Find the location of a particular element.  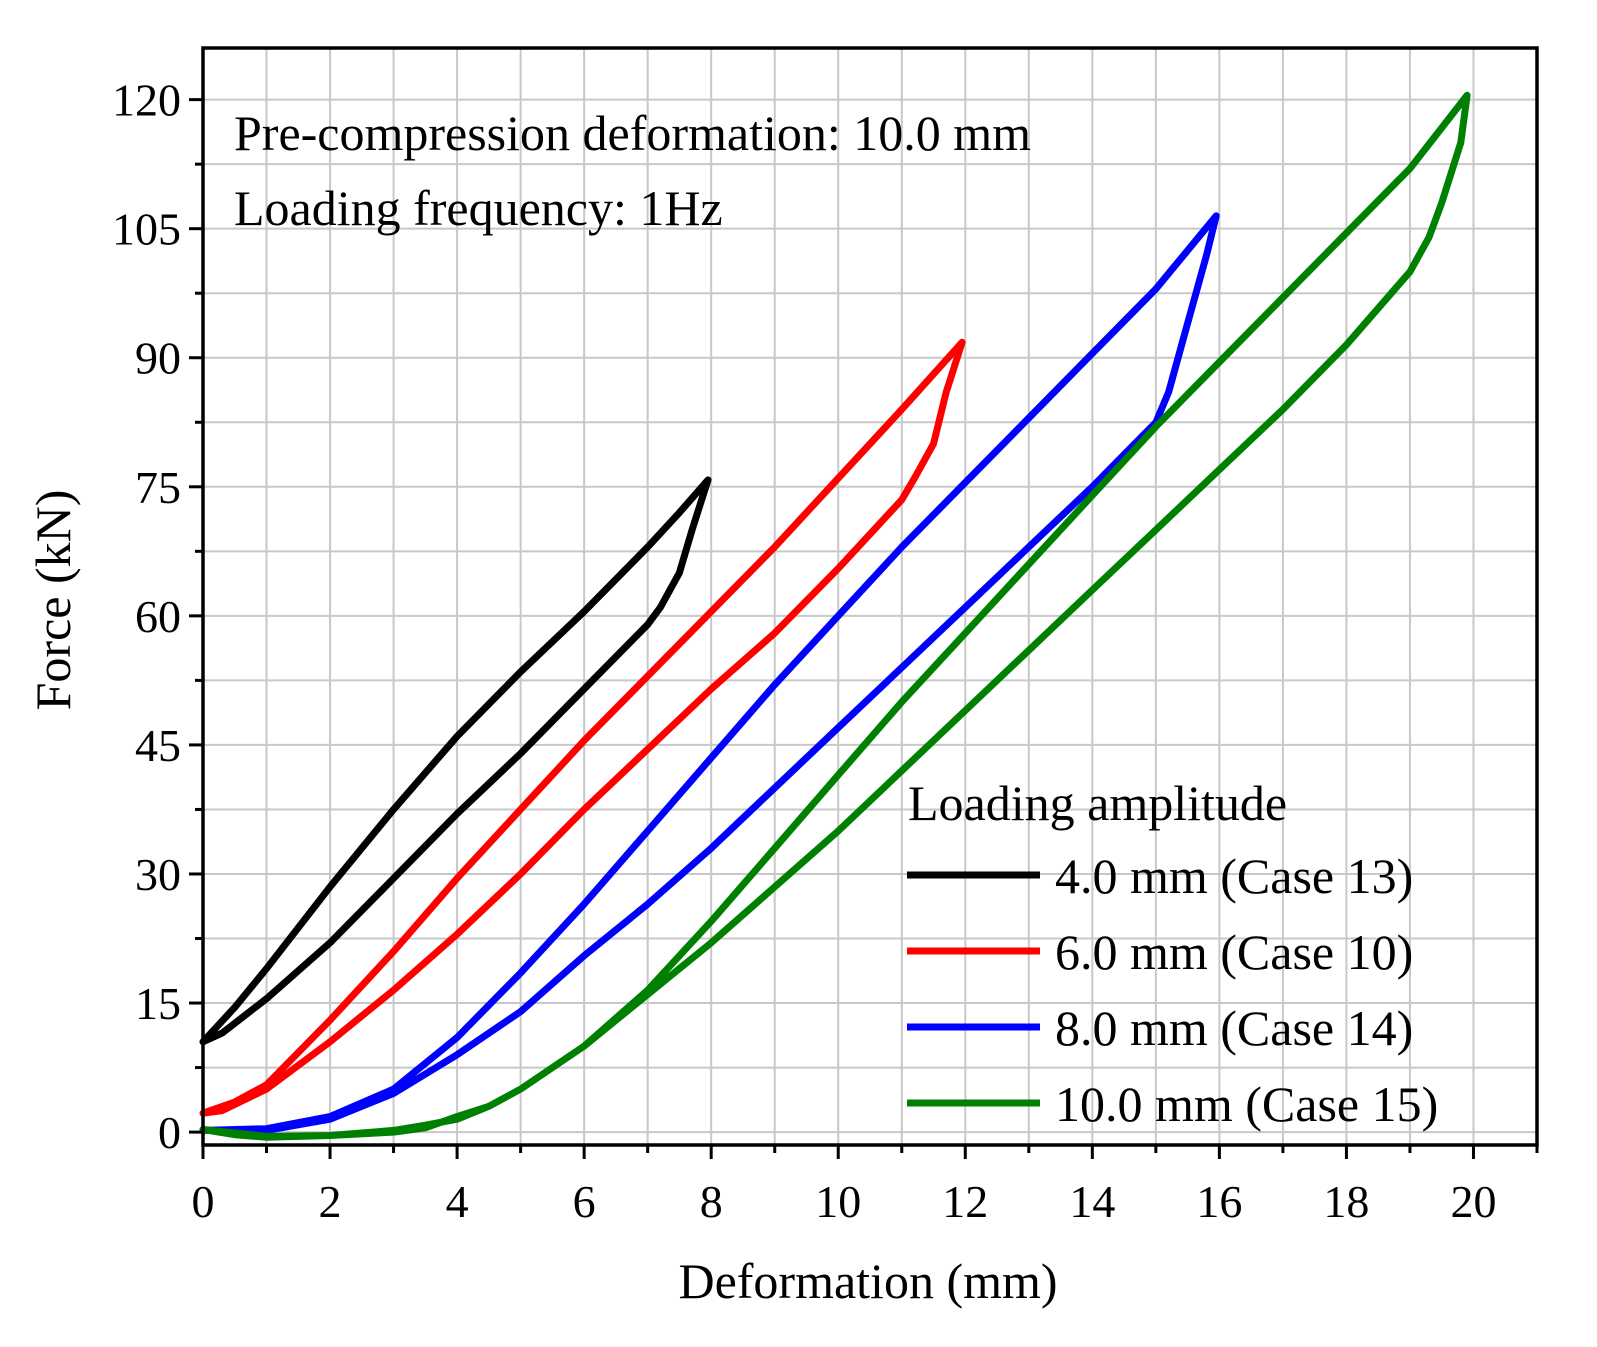

y-tick-label: 45 is located at coordinates (158, 745).